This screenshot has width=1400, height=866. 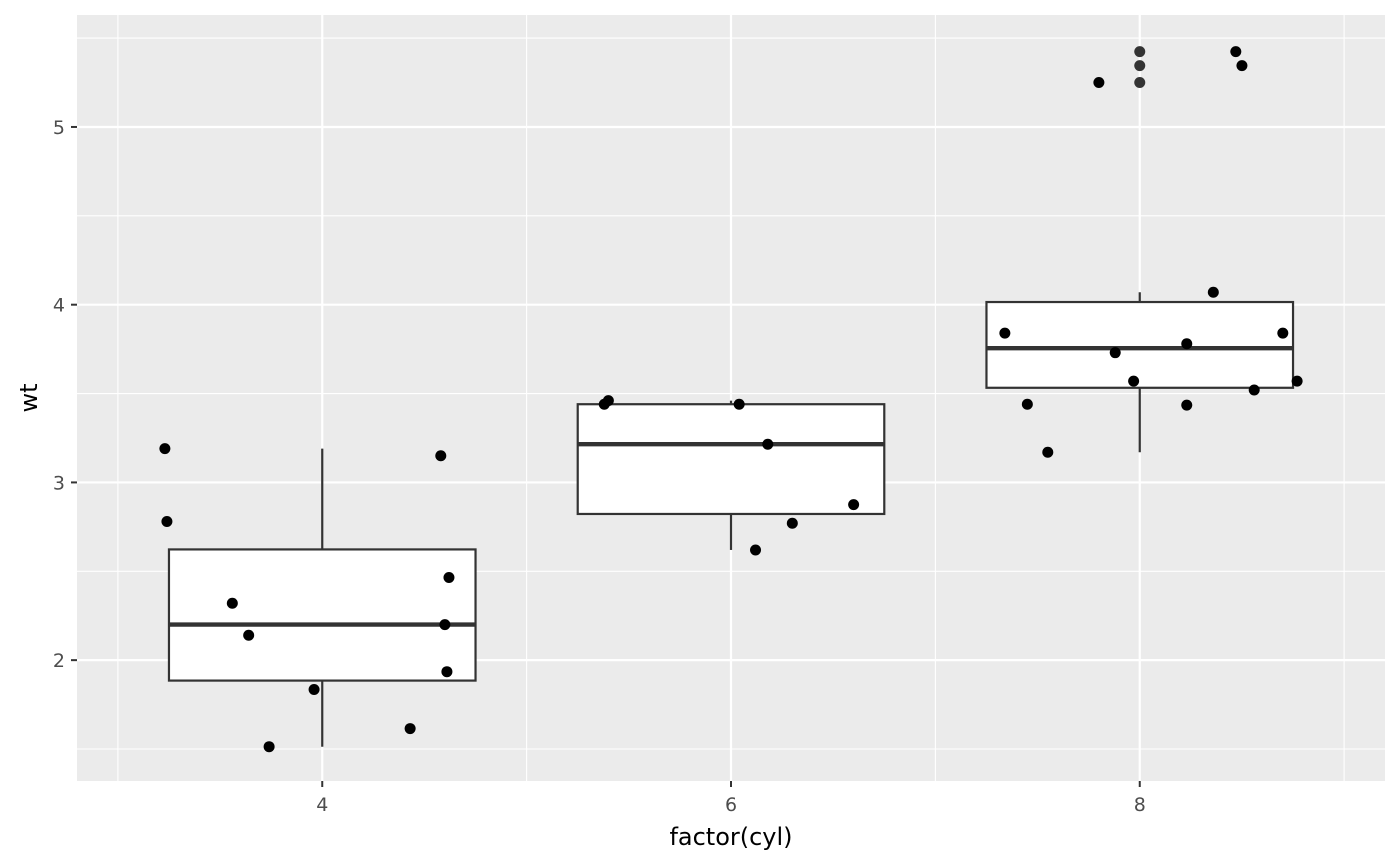 I want to click on y-tick-label: 4, so click(x=59, y=306).